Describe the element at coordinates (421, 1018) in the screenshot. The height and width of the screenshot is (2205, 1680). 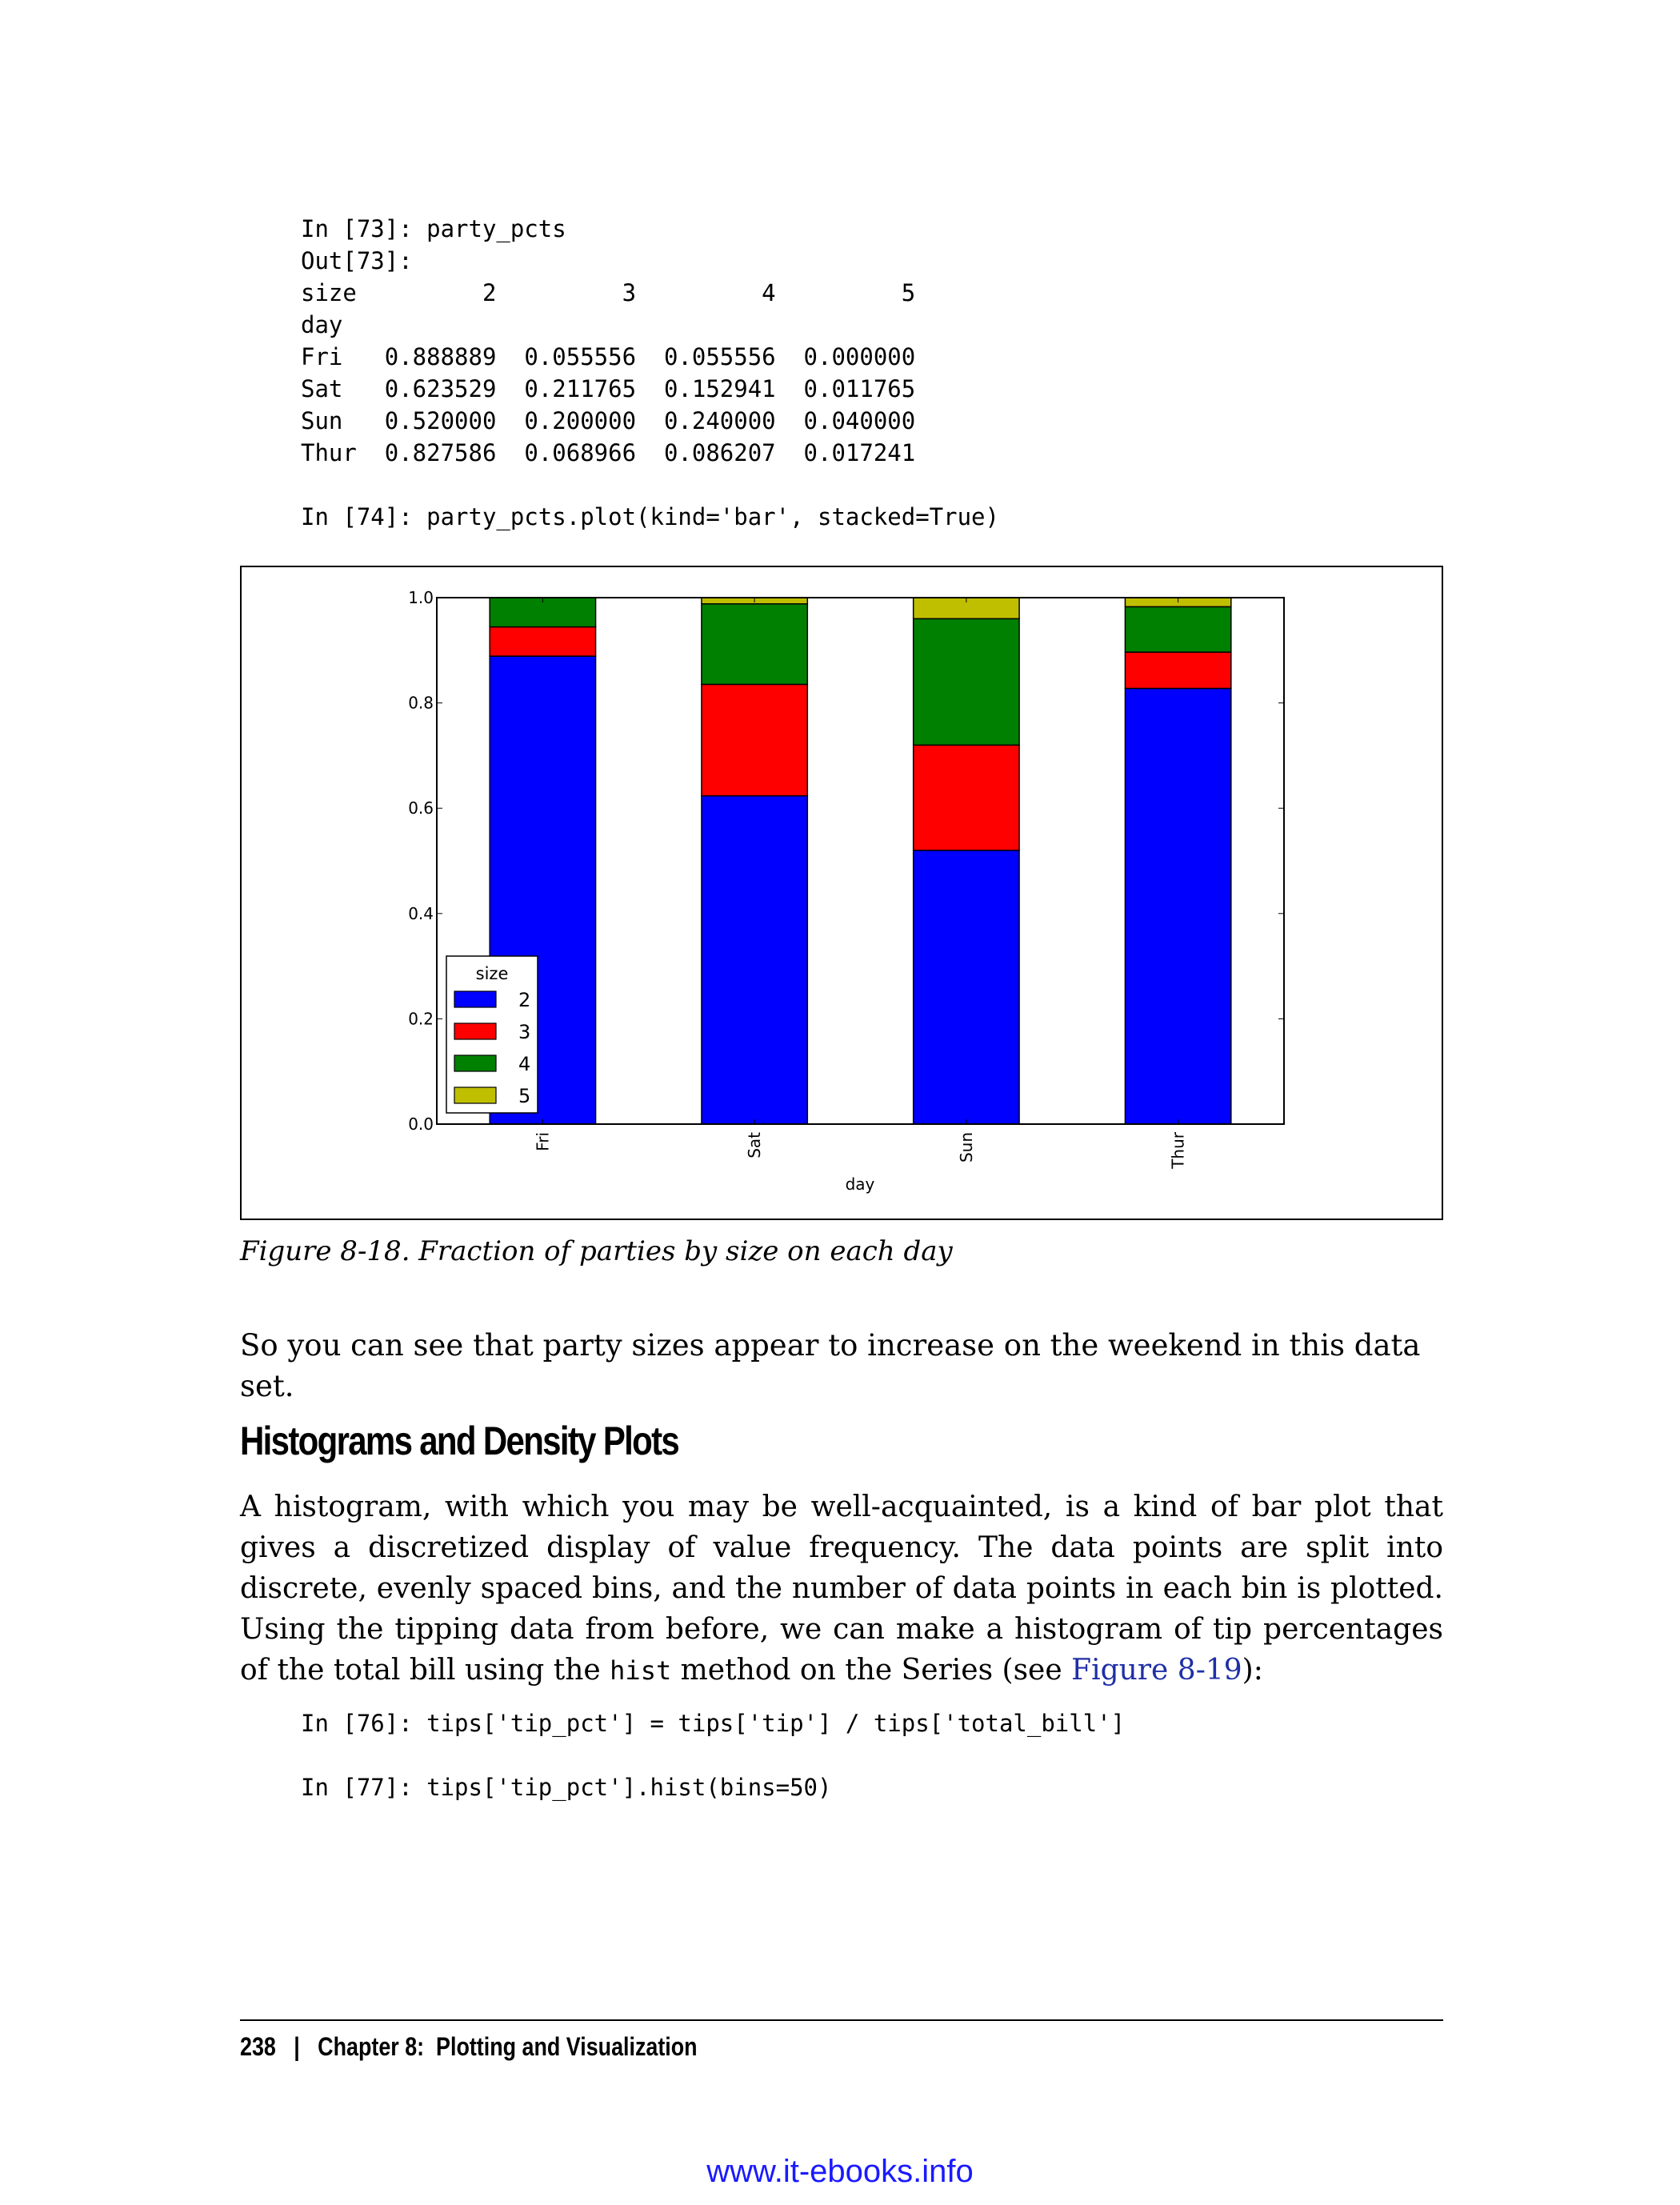
I see `y-tick-label-0.2: 0.2` at that location.